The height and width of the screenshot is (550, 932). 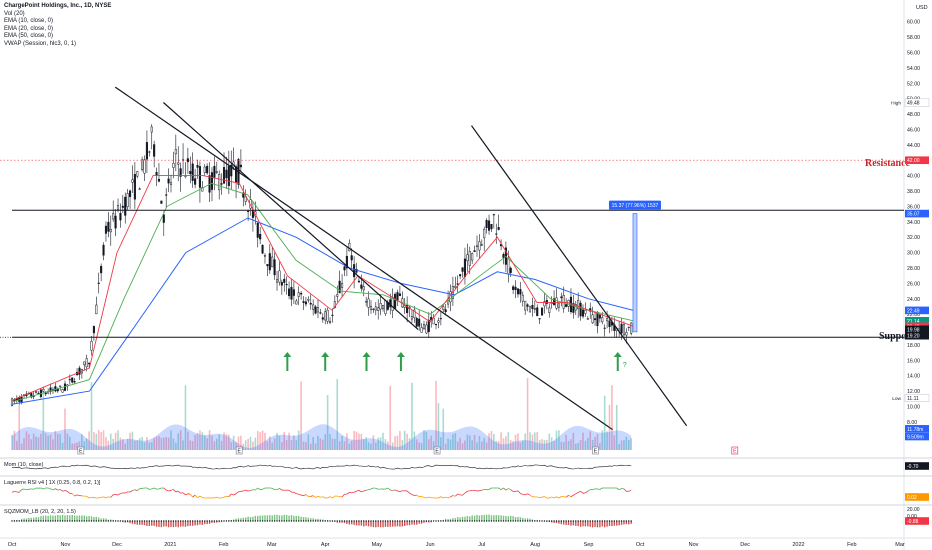 I want to click on study-ema-20: EMA (20, close, 0), so click(x=29, y=28).